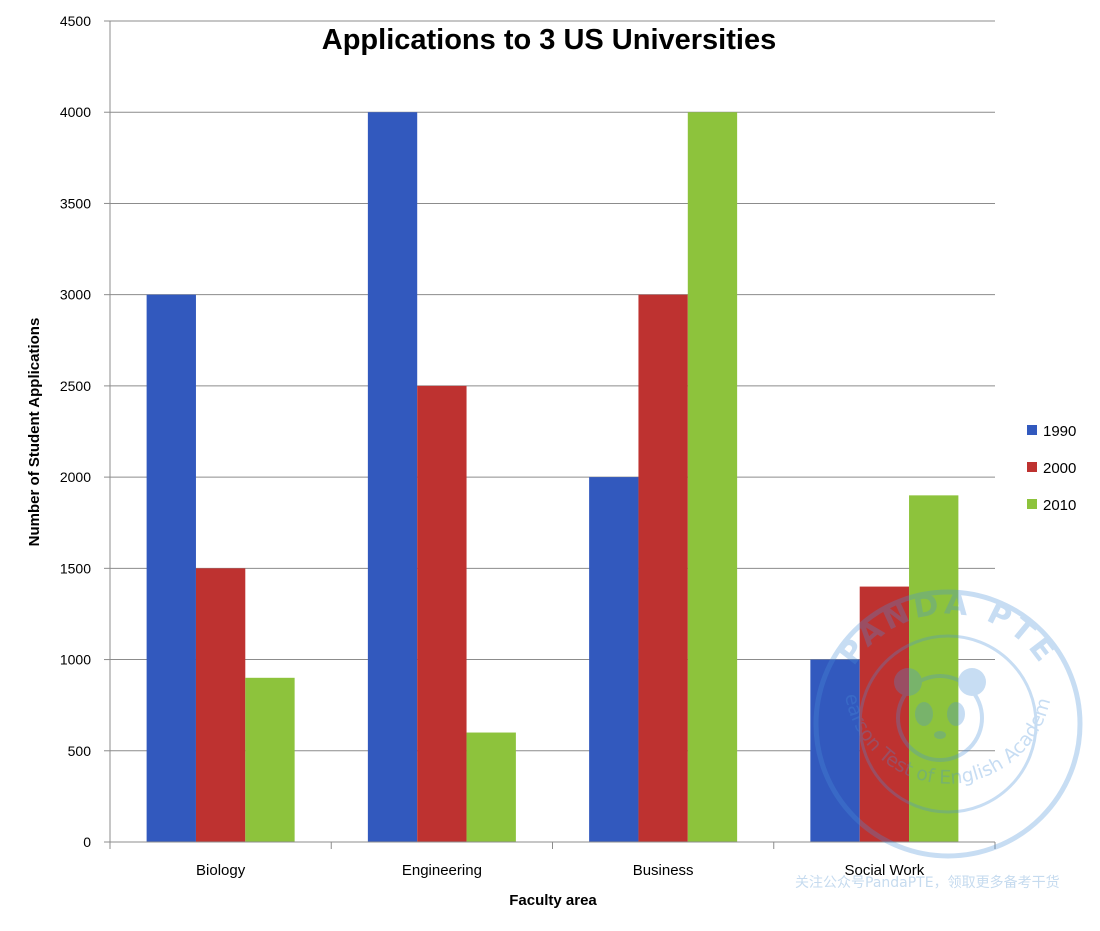 The image size is (1100, 931). I want to click on legend-label-2000: 2000, so click(1059, 468).